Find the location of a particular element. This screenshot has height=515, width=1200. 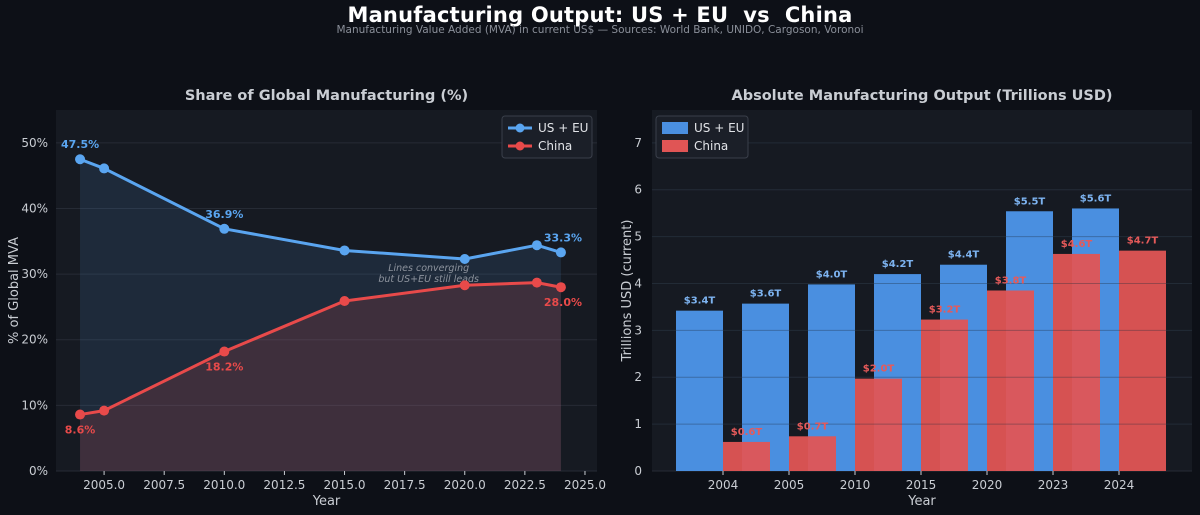

x-tick-label: 2010 is located at coordinates (855, 485).